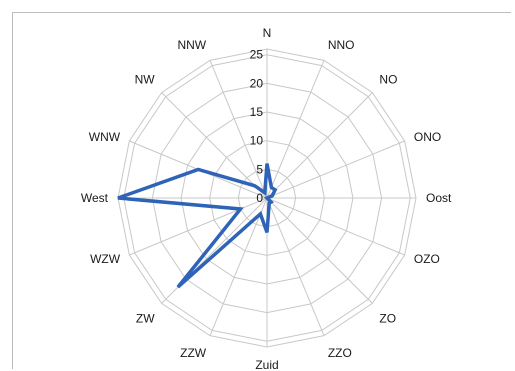 The width and height of the screenshot is (515, 371). I want to click on direction-label-OZO: OZO, so click(427, 259).